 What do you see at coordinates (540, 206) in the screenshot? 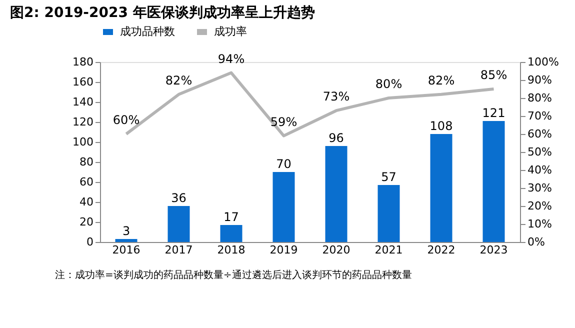
I see `y2-tick-label: 20%` at bounding box center [540, 206].